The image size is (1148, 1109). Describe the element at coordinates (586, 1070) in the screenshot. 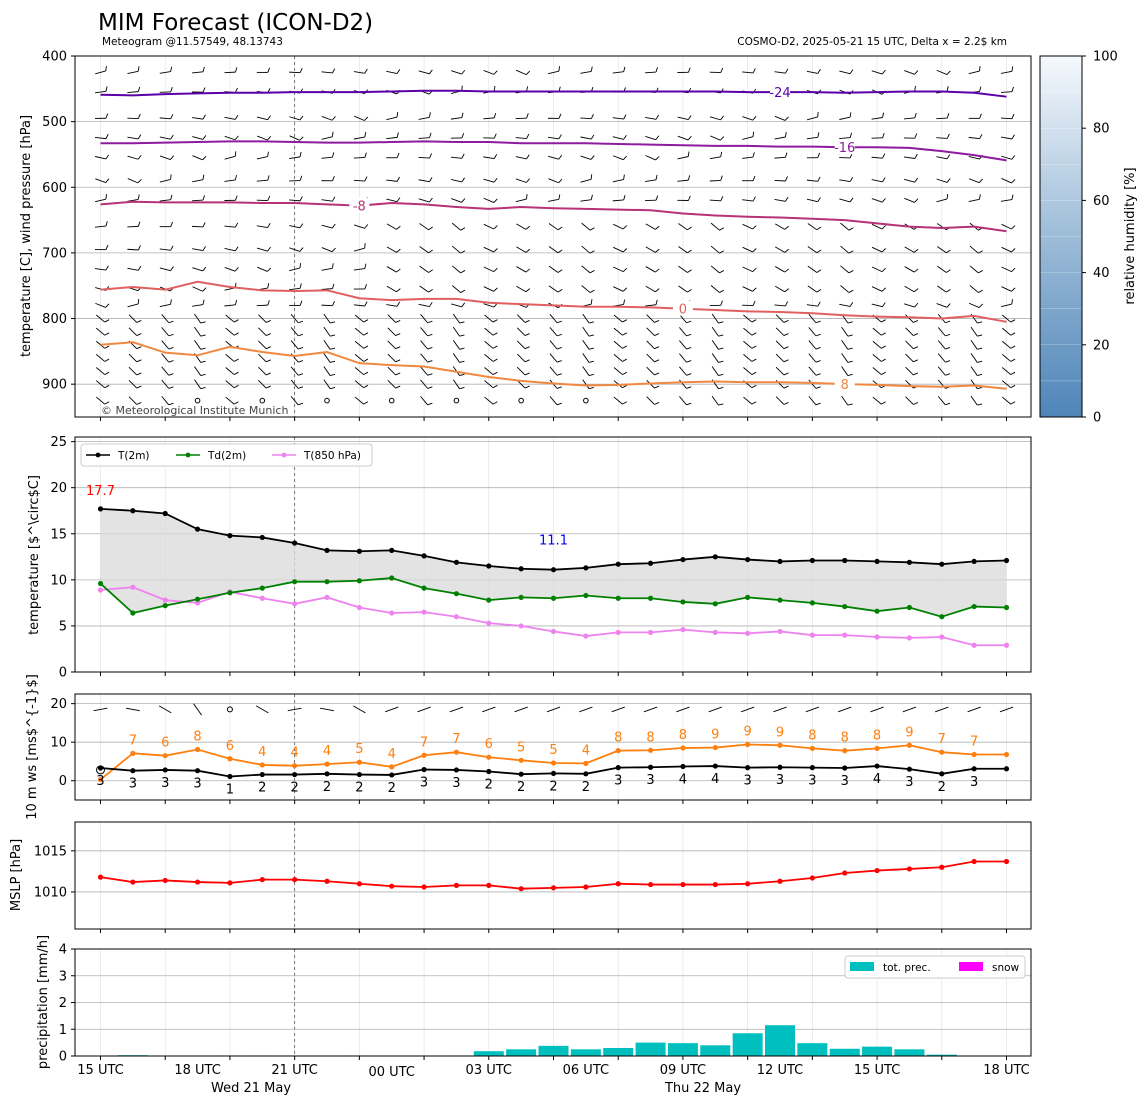

I see `time-tick-label: 06 UTC` at that location.